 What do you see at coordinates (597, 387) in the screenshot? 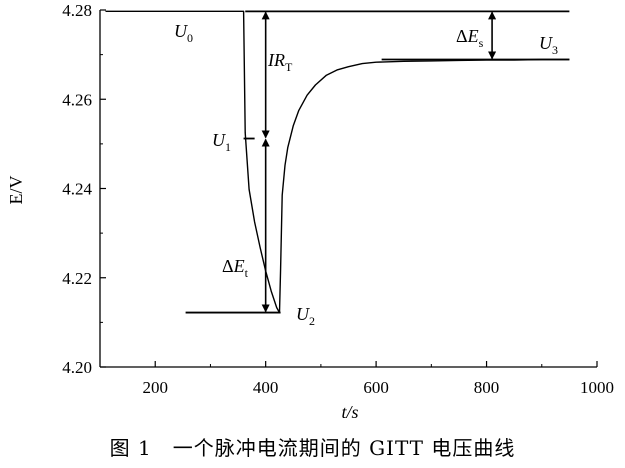
I see `x-tick-label: 1000` at bounding box center [597, 387].